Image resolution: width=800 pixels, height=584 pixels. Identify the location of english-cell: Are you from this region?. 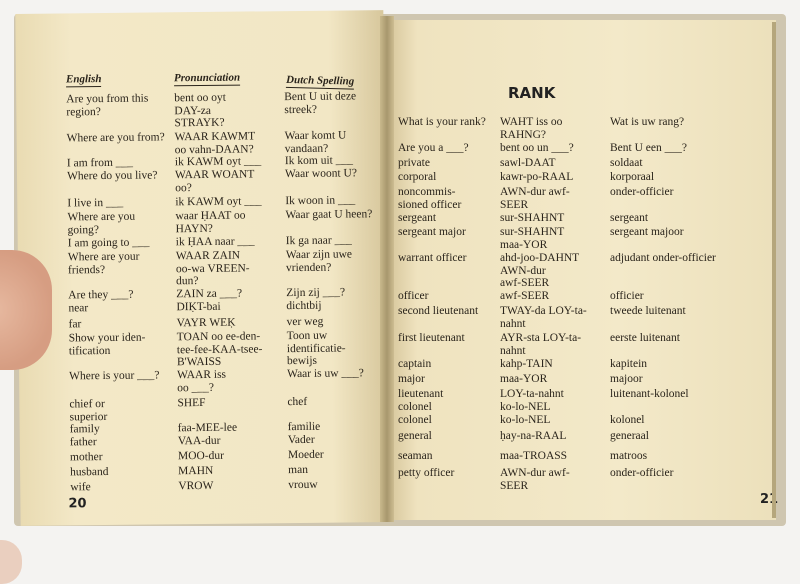
(107, 105).